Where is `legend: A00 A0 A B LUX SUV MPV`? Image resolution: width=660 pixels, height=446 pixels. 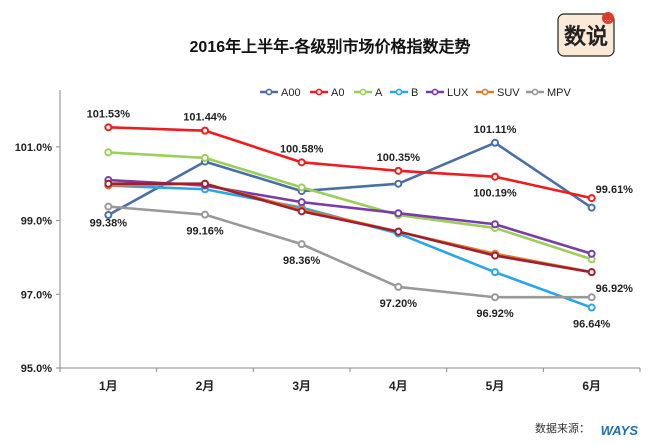 legend: A00 A0 A B LUX SUV MPV is located at coordinates (416, 93).